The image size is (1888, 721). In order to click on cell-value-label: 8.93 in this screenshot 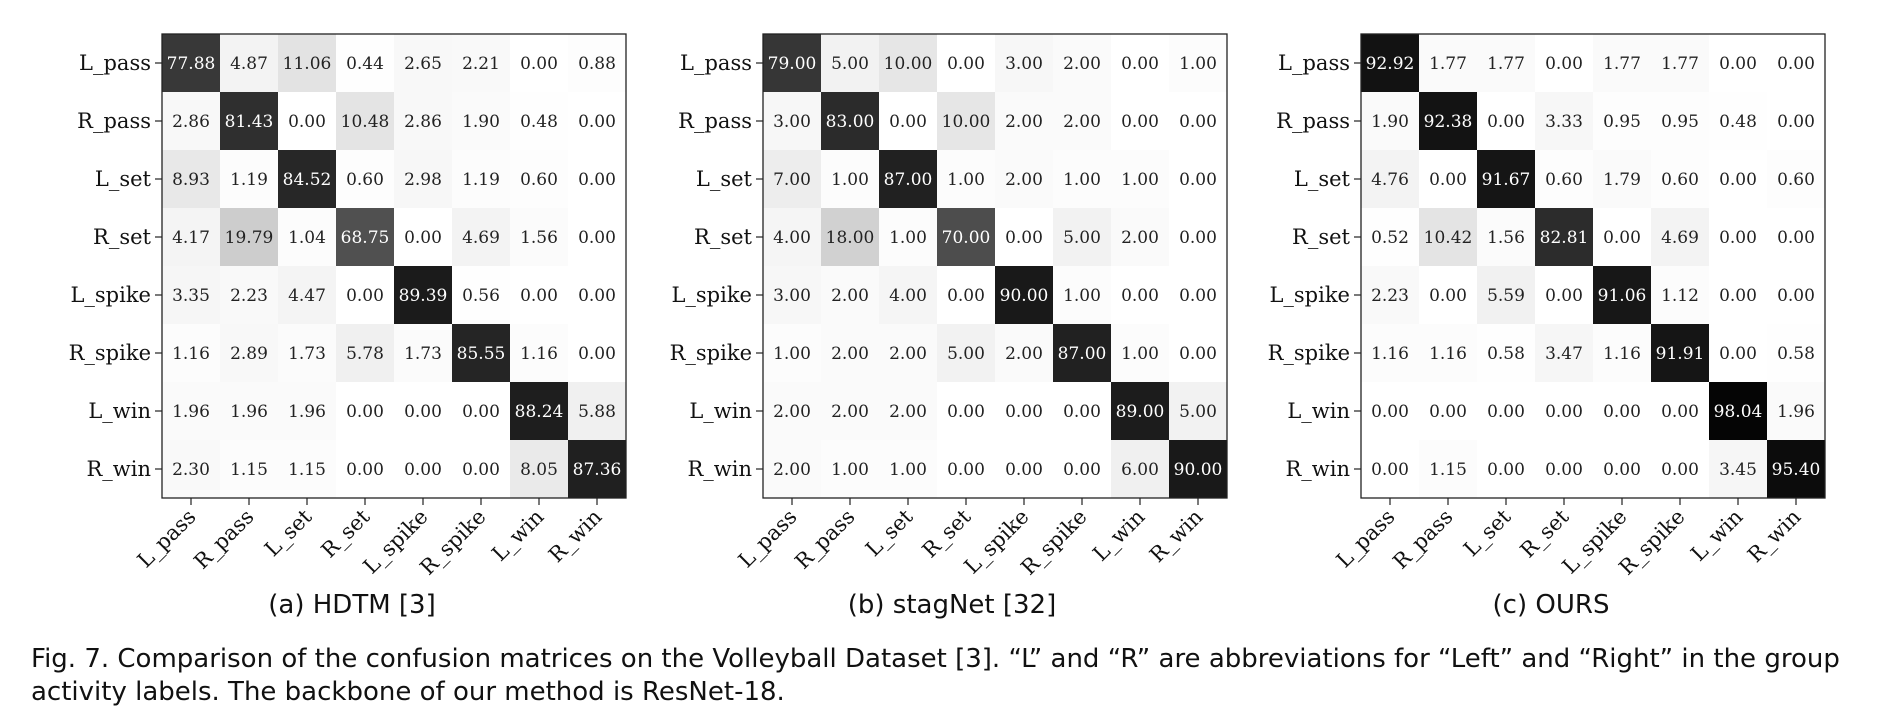, I will do `click(191, 180)`.